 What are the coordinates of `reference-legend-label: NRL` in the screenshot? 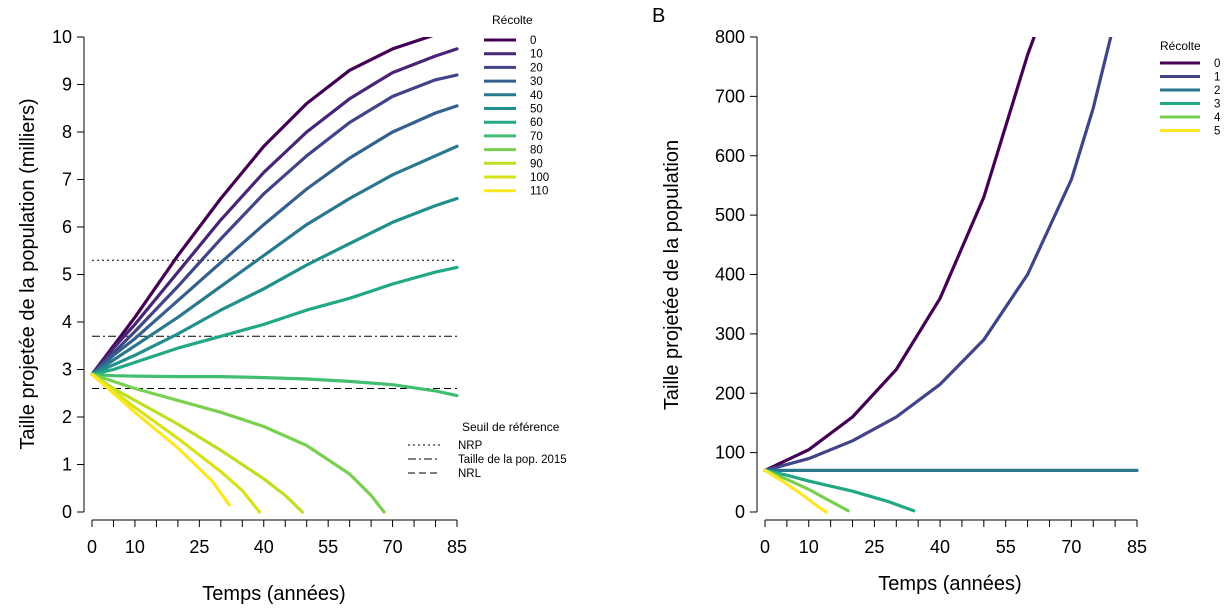 It's located at (470, 474).